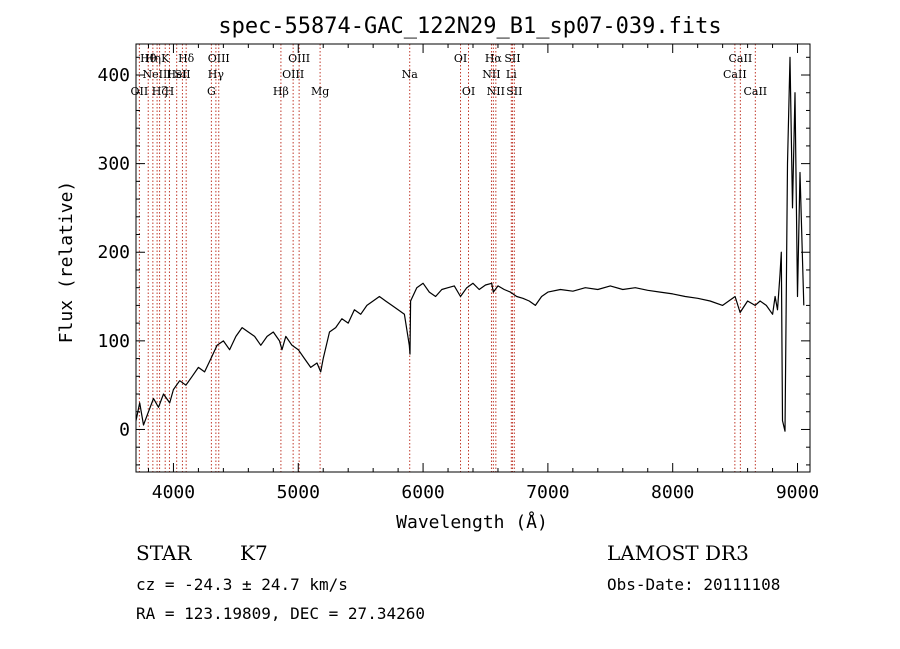 This screenshot has height=649, width=900. I want to click on y-tick-label: 200, so click(113, 252).